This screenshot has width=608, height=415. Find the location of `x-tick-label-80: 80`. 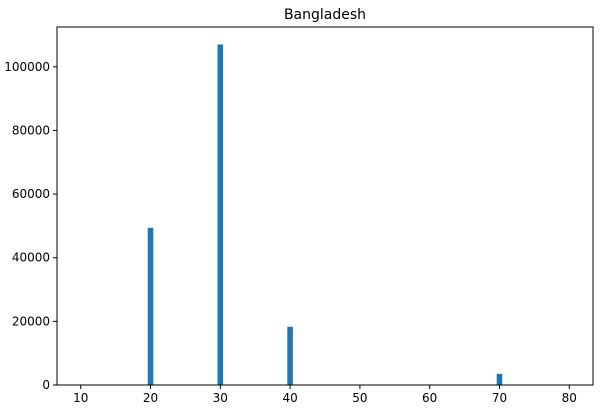

x-tick-label-80: 80 is located at coordinates (569, 398).